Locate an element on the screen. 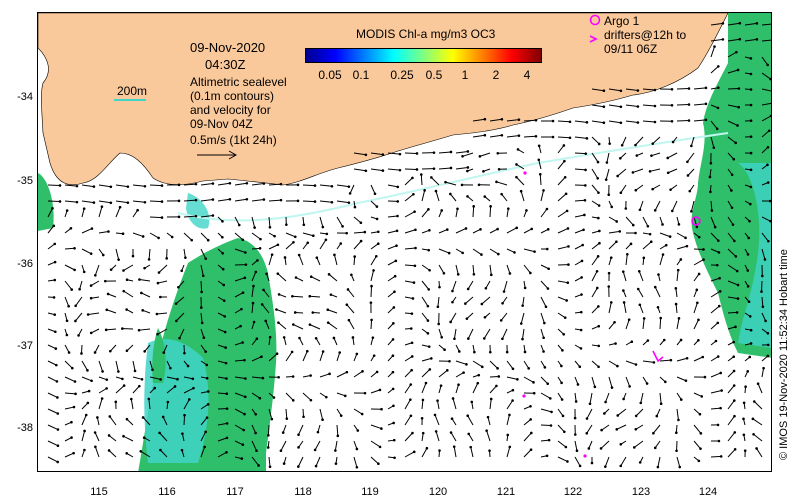 Image resolution: width=800 pixels, height=500 pixels. isobath-legend-line is located at coordinates (130, 100).